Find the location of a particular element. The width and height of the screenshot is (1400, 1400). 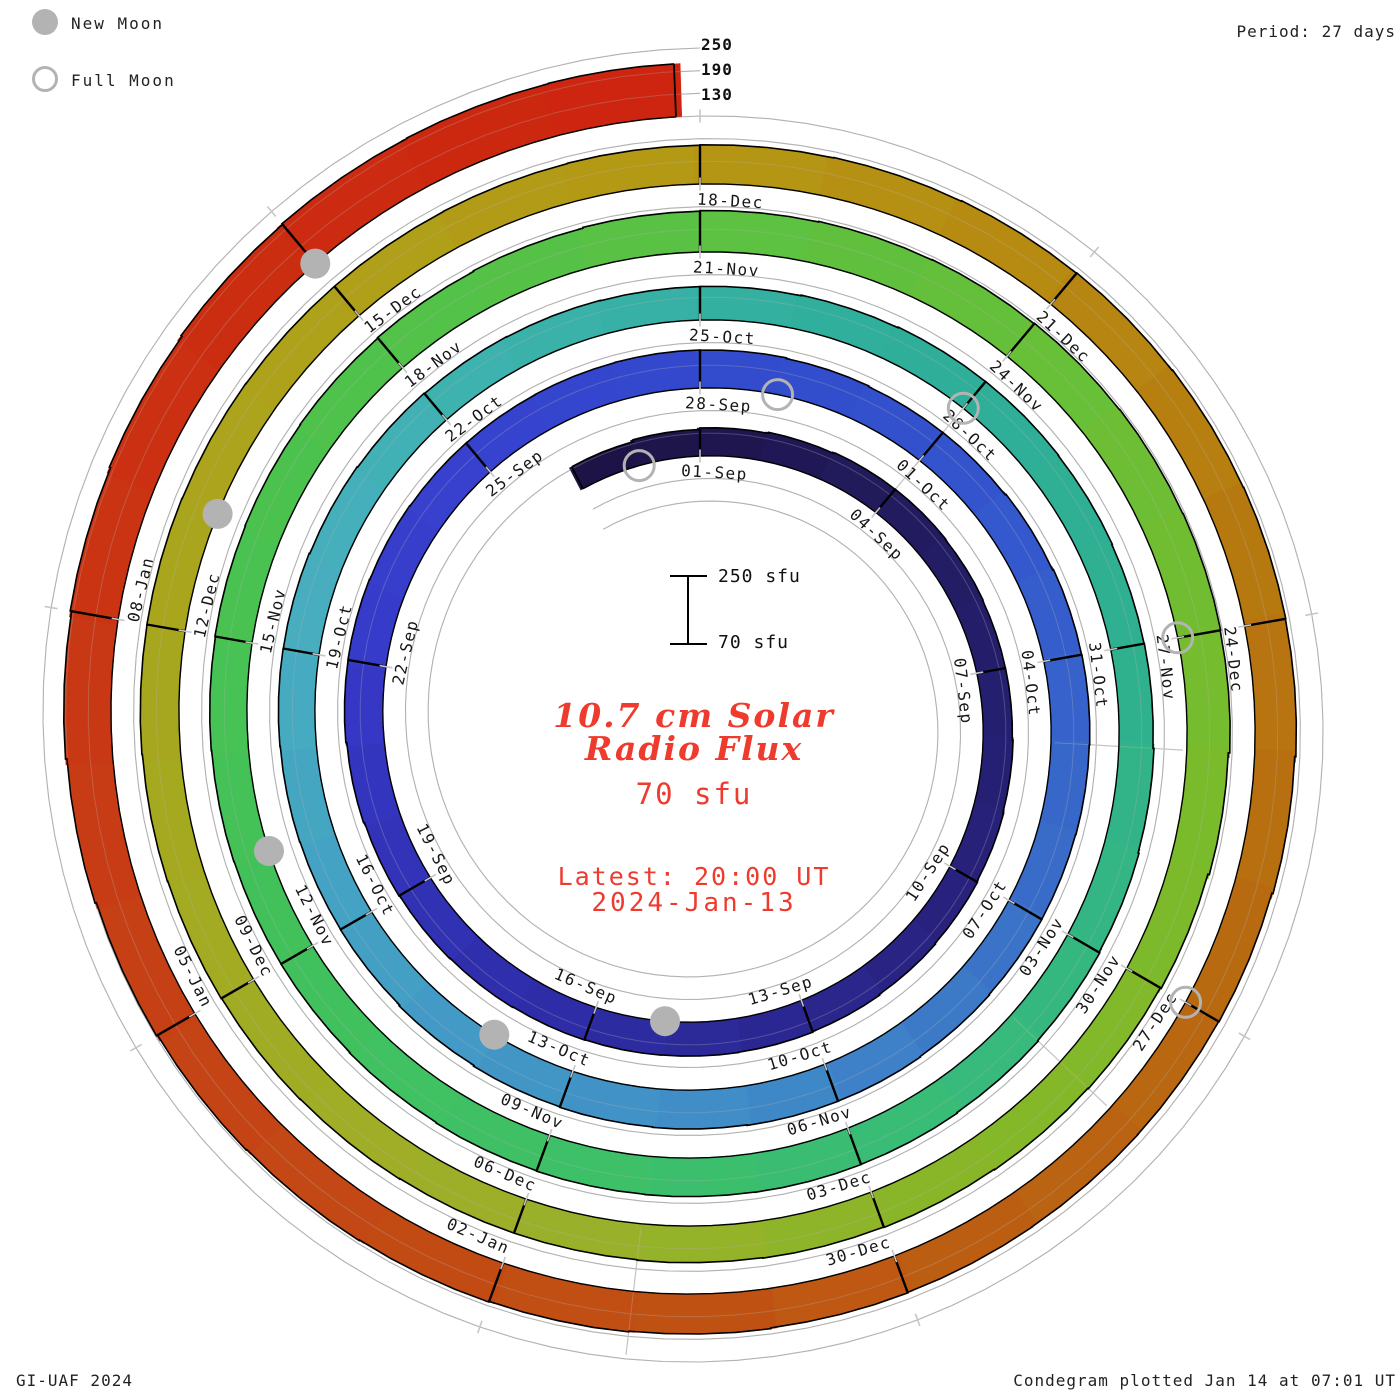

credit-label: GI-UAF 2024 is located at coordinates (74, 1380).